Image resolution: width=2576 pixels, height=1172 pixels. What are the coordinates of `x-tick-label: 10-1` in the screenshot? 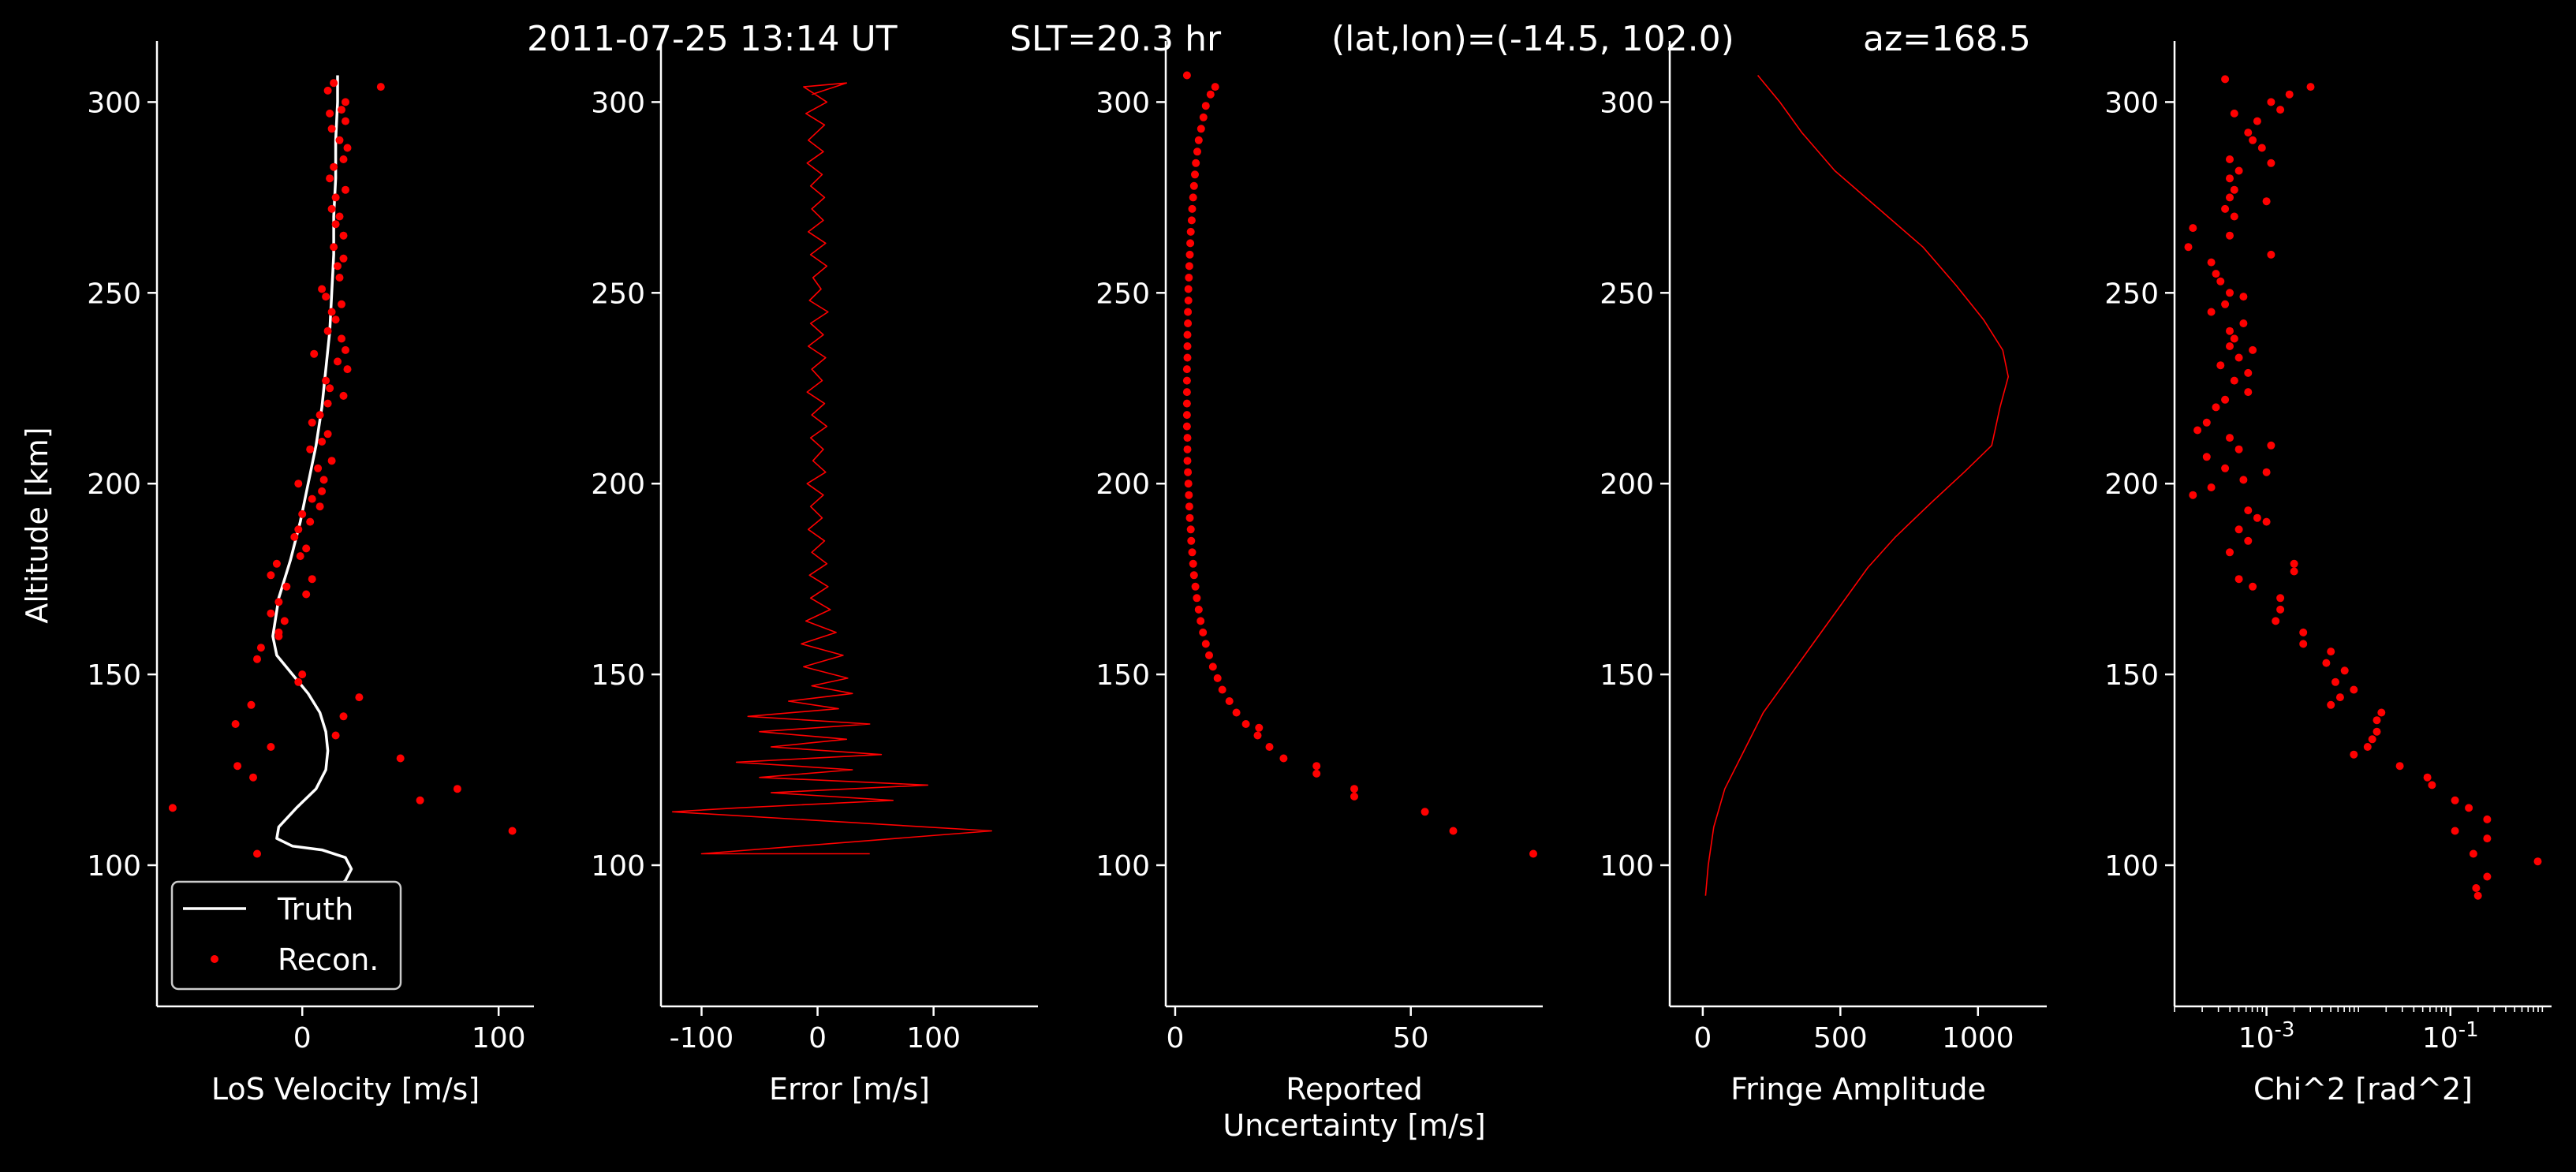 It's located at (2450, 1036).